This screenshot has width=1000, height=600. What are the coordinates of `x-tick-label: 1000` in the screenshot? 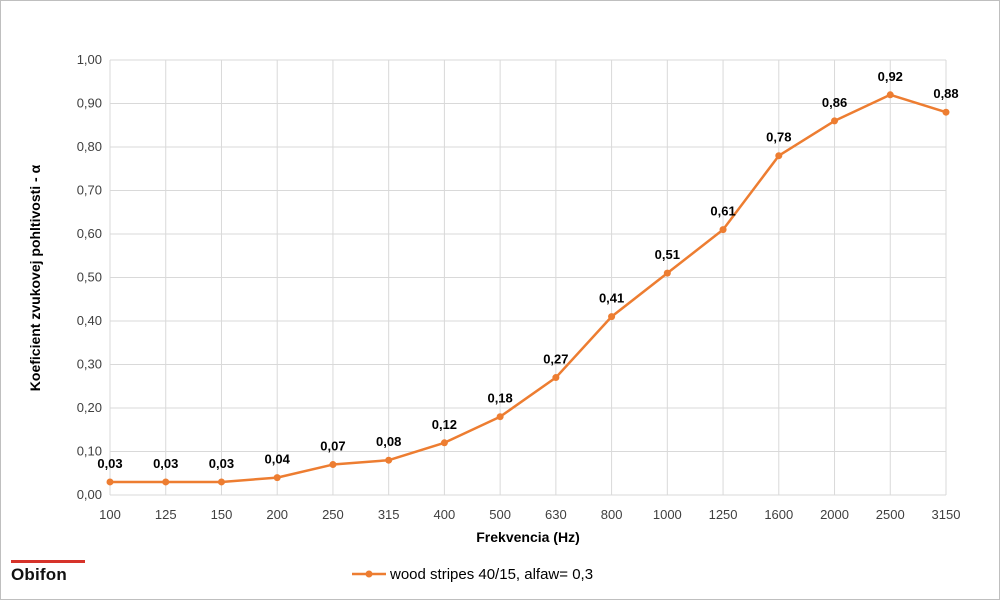 It's located at (667, 514).